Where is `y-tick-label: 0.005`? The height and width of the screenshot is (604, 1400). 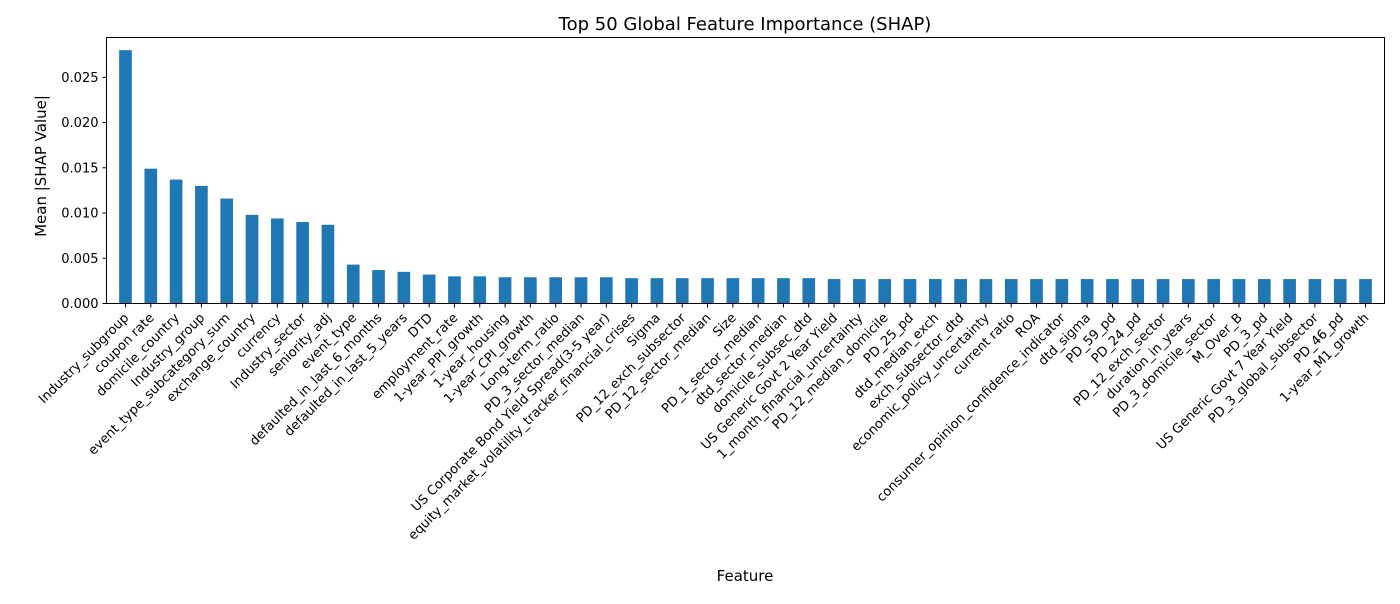
y-tick-label: 0.005 is located at coordinates (79, 259).